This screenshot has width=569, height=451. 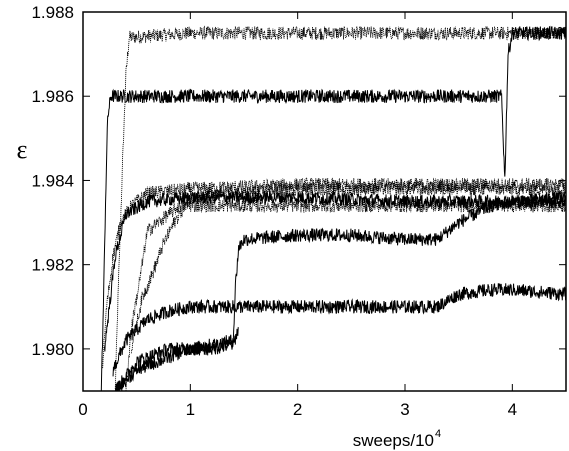 What do you see at coordinates (52, 265) in the screenshot?
I see `y-tick-label-1: 1.982` at bounding box center [52, 265].